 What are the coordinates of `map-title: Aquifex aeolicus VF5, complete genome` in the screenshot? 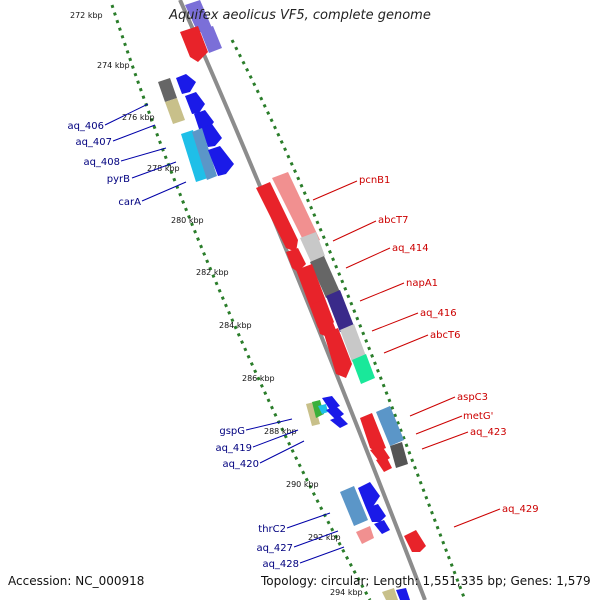 It's located at (300, 15).